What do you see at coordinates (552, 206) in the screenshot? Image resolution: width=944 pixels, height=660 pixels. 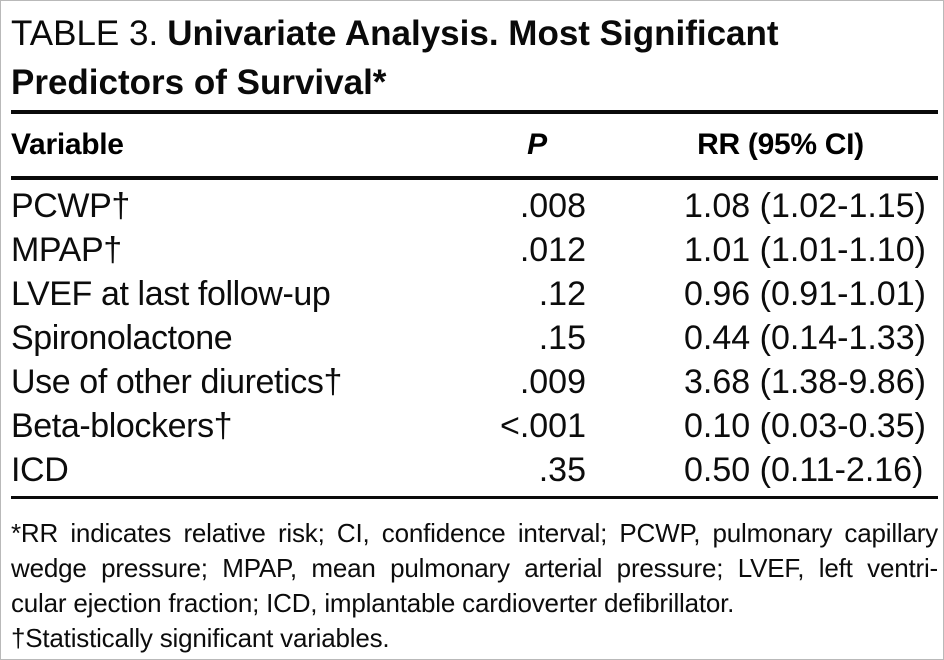 I see `cell-p-value: .008` at bounding box center [552, 206].